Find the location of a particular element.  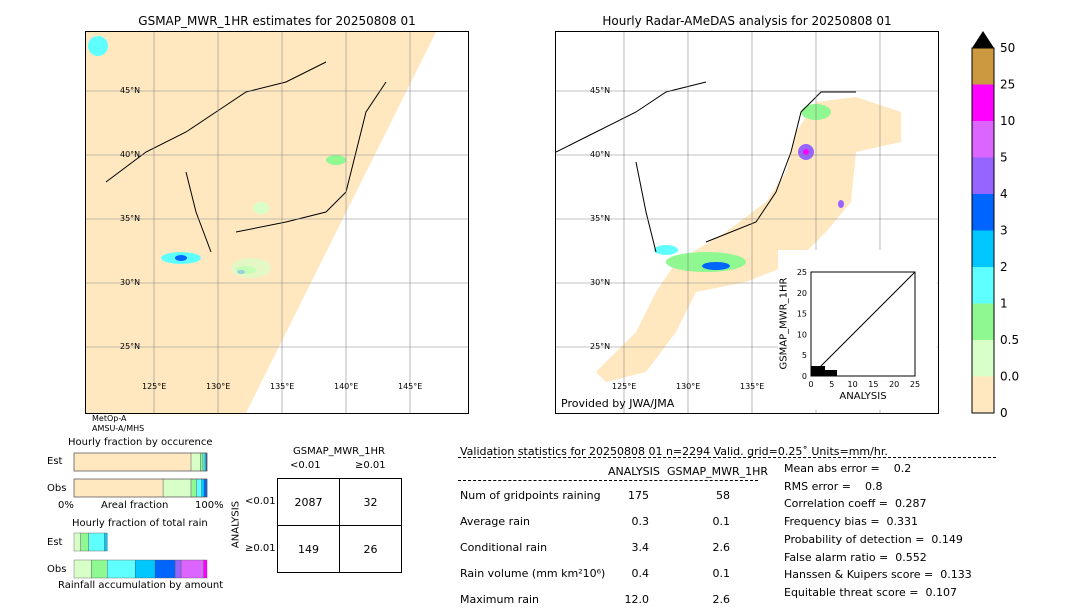

stat-analysis: 0.3 is located at coordinates (640, 521).